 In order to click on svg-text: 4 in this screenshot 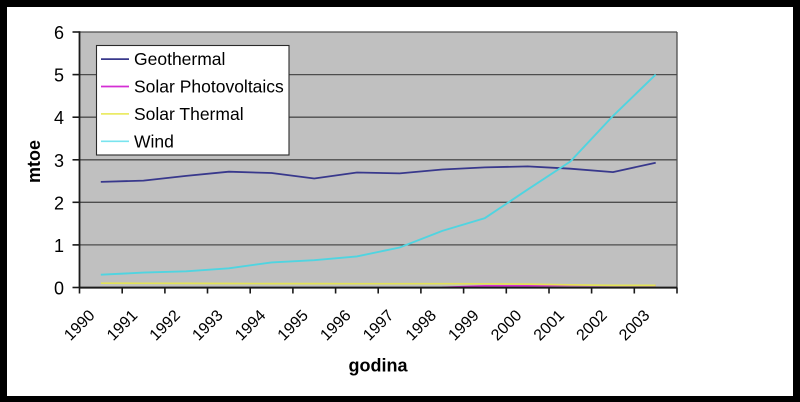, I will do `click(59, 118)`.